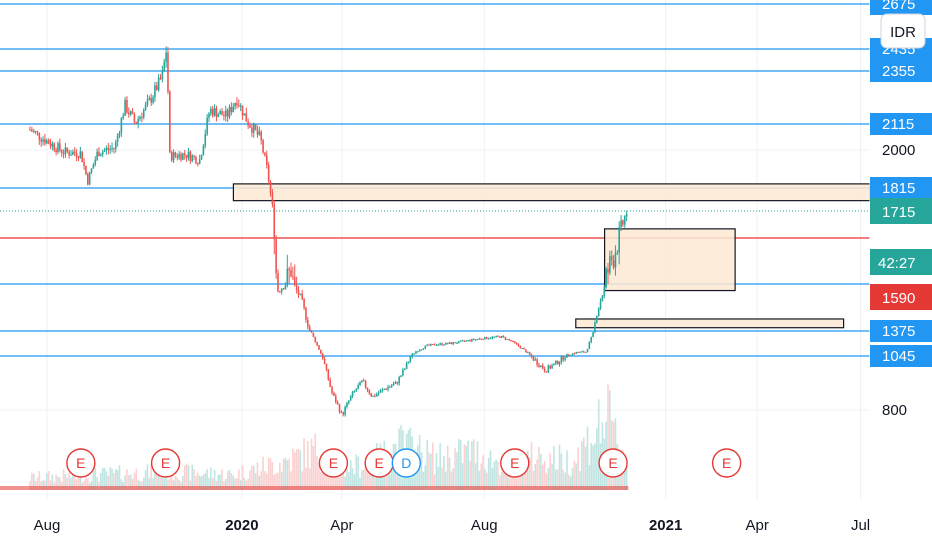  I want to click on level-price-tag, so click(901, 331).